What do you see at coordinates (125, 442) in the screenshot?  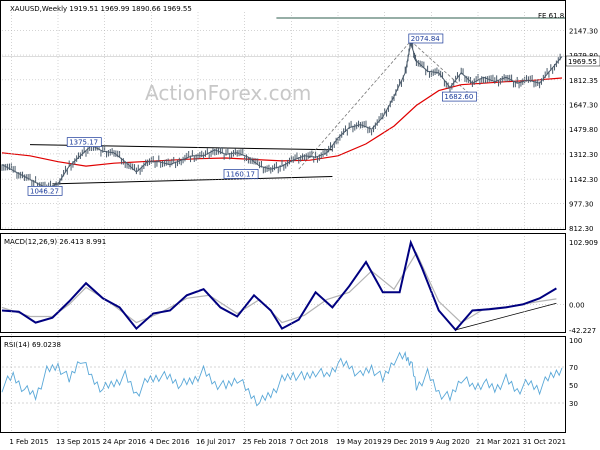 I see `x-tick-label: 24 Apr 2016` at bounding box center [125, 442].